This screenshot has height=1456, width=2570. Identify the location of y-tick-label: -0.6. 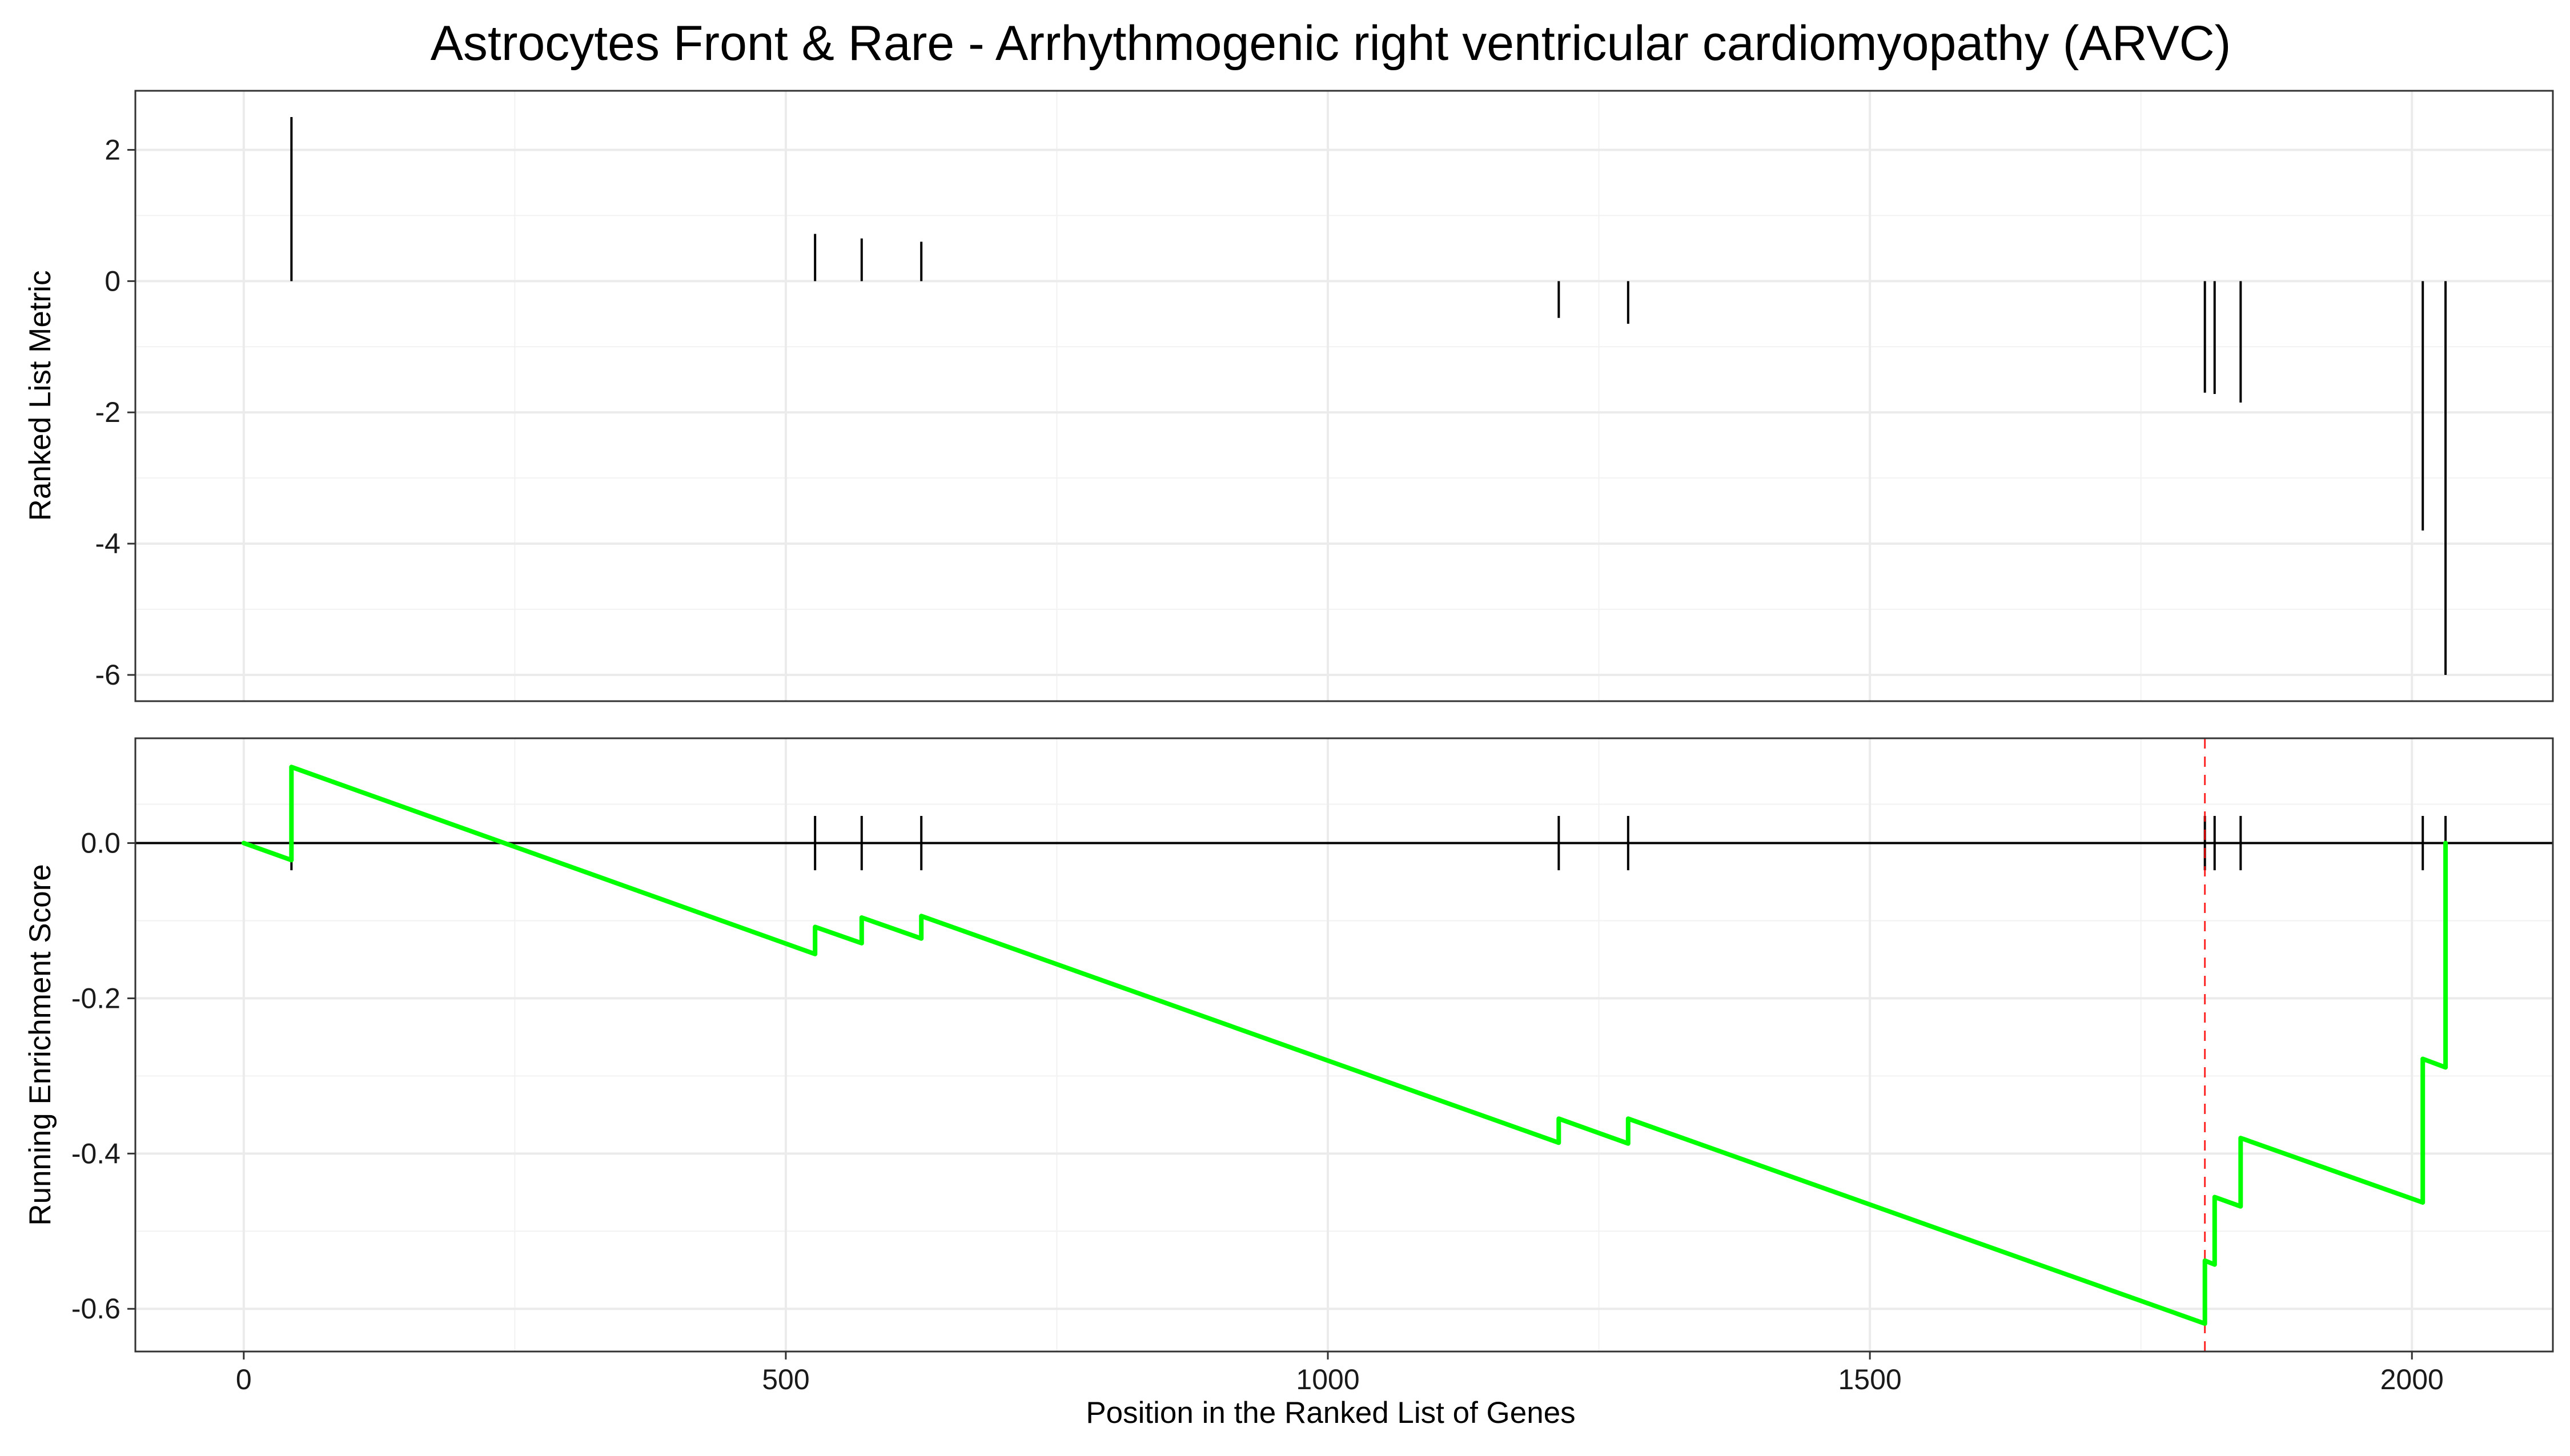
(96, 1309).